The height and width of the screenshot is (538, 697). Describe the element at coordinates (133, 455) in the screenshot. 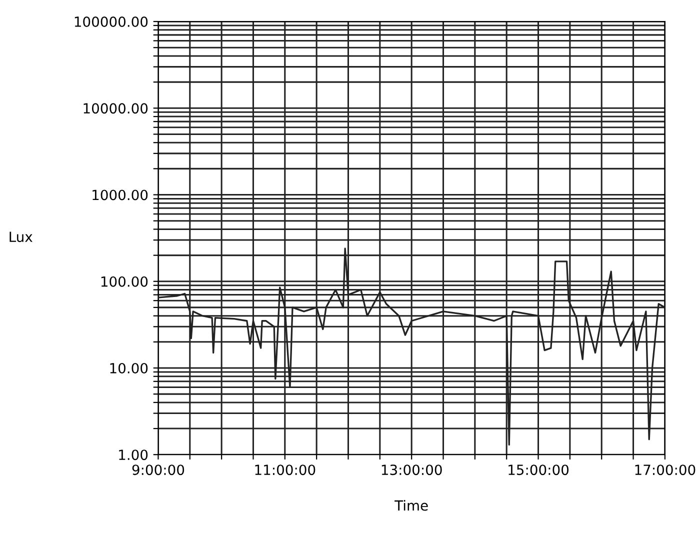

I see `y-tick-label: 1.00` at that location.